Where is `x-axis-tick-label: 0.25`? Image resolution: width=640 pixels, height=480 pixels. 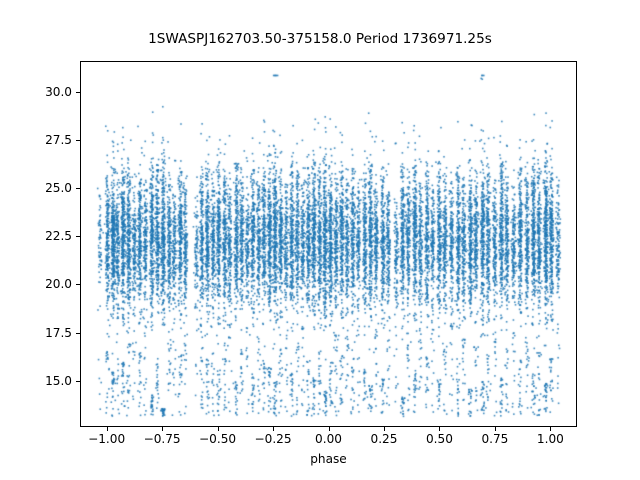
x-axis-tick-label: 0.25 is located at coordinates (384, 439).